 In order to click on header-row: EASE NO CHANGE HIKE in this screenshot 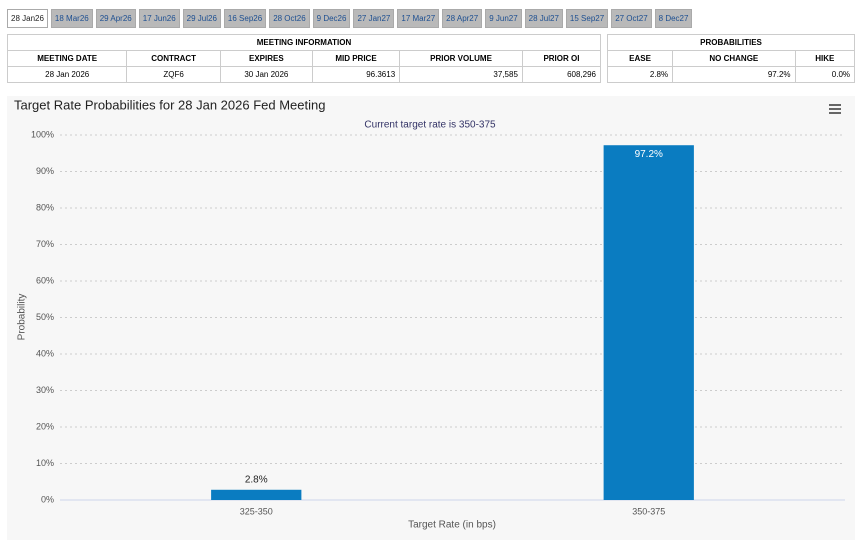, I will do `click(731, 58)`.